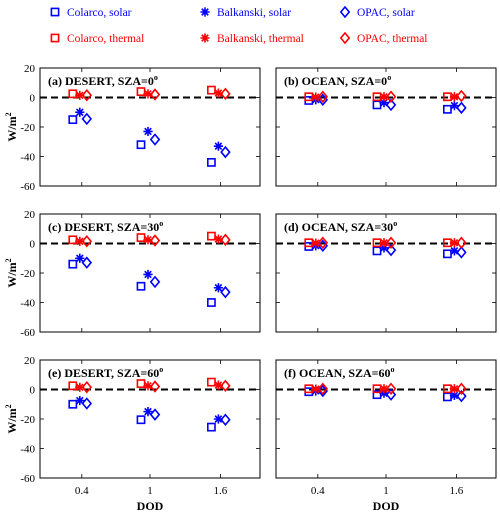  I want to click on panel-title: (f) OCEAN, SZA=60o, so click(339, 372).